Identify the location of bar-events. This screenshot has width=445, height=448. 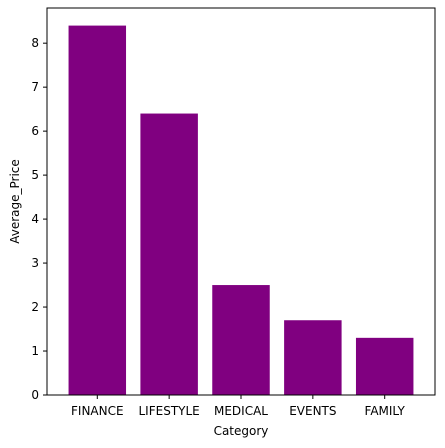
(313, 357).